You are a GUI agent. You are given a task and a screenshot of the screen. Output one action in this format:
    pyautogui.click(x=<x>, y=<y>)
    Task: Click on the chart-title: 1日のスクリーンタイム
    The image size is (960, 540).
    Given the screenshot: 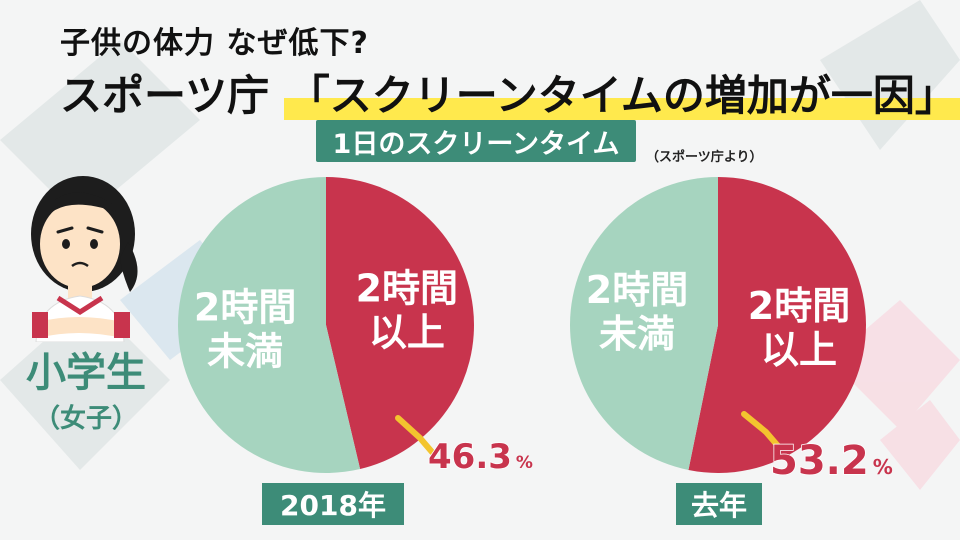 What is the action you would take?
    pyautogui.click(x=476, y=141)
    